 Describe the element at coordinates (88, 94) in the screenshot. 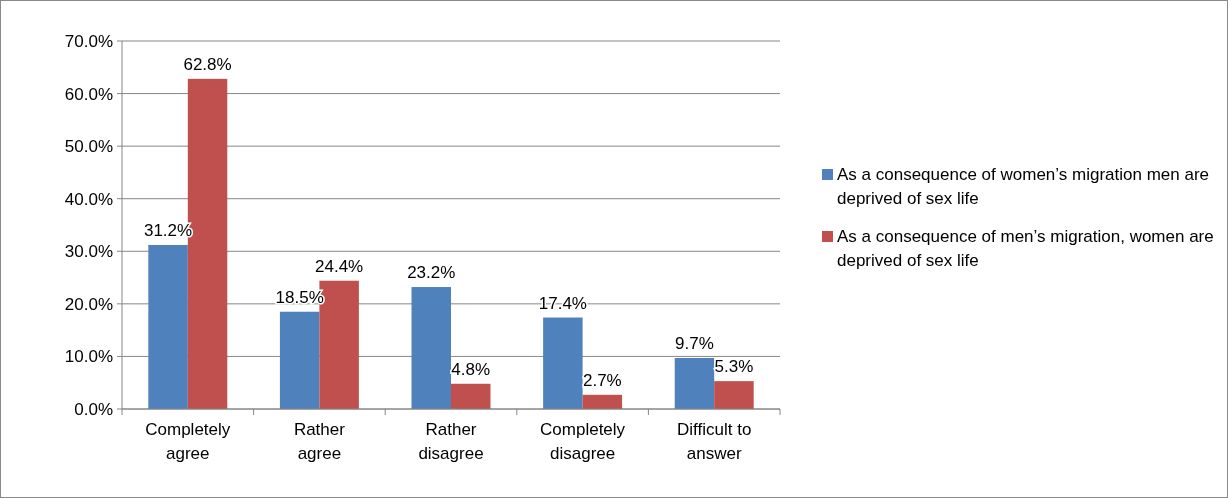

I see `y-tick-label: 60.0%` at that location.